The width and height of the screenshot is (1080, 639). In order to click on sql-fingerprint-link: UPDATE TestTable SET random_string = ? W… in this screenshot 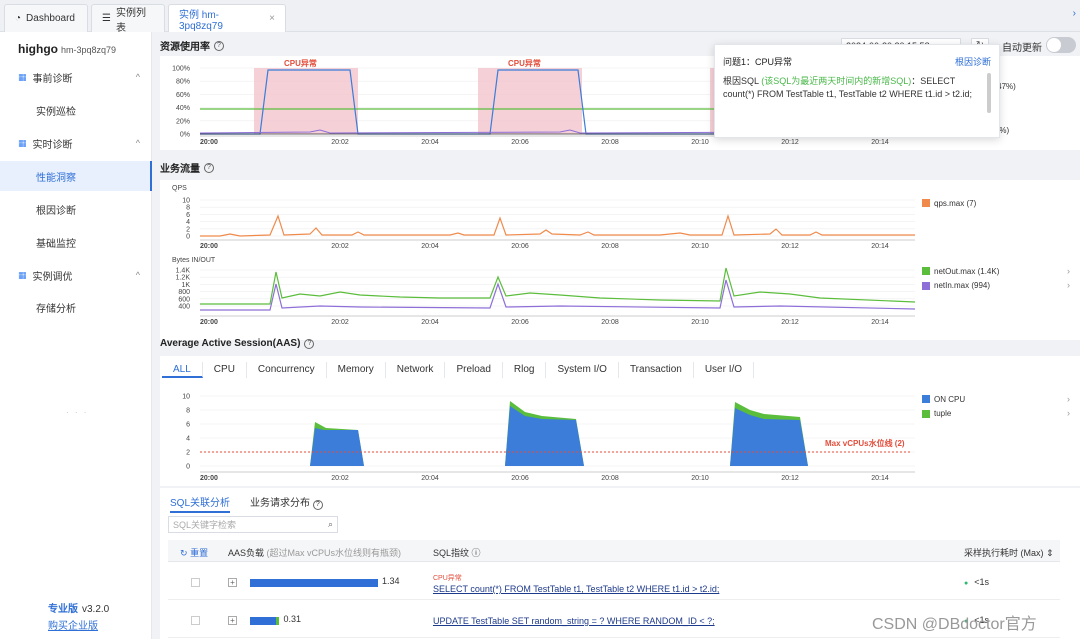, I will do `click(574, 621)`.